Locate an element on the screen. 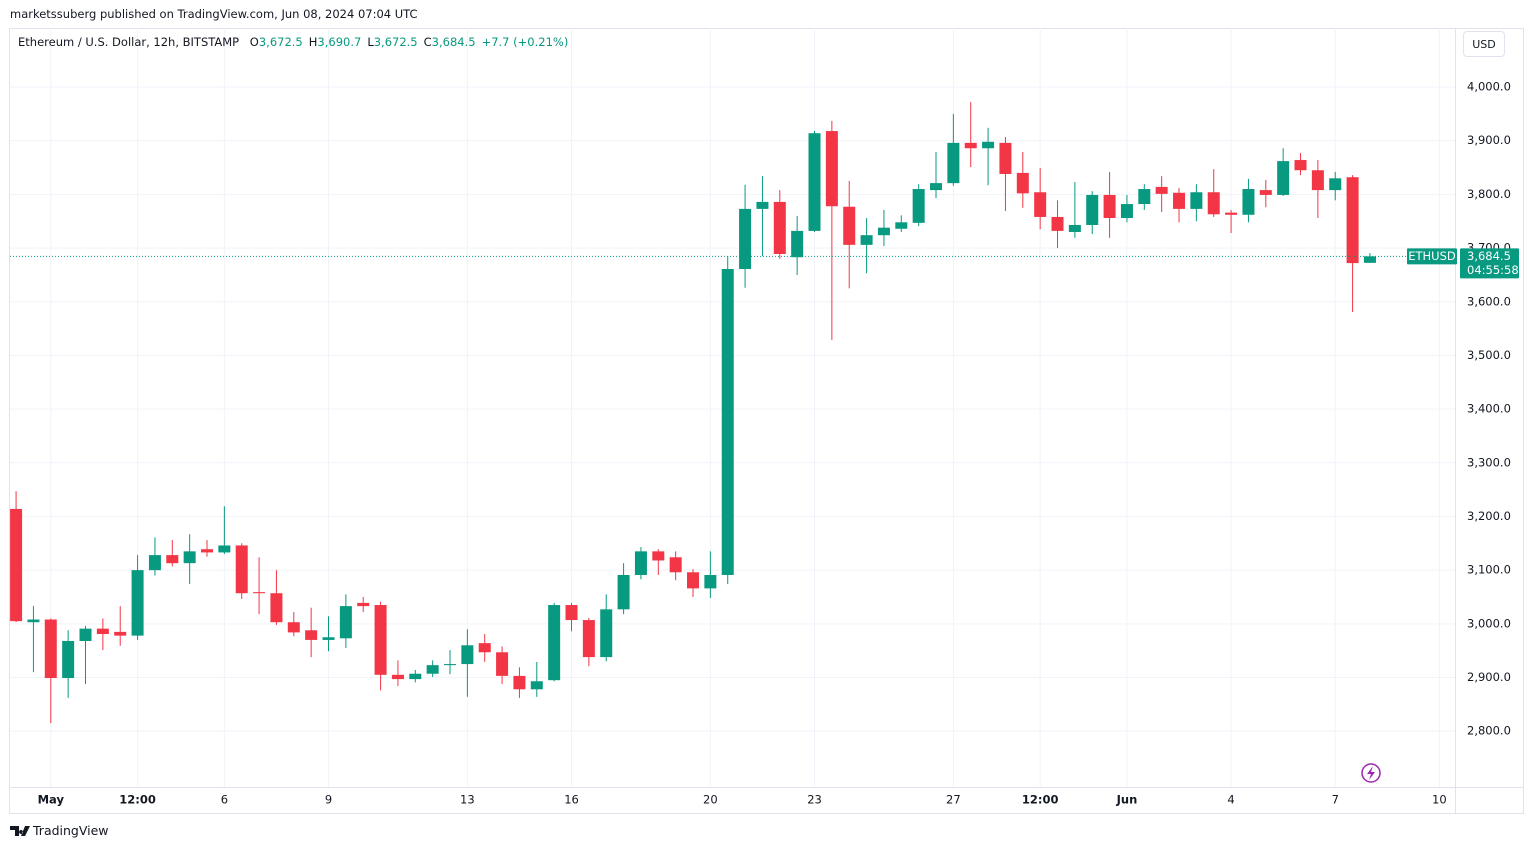  currency-button: USD is located at coordinates (1484, 44).